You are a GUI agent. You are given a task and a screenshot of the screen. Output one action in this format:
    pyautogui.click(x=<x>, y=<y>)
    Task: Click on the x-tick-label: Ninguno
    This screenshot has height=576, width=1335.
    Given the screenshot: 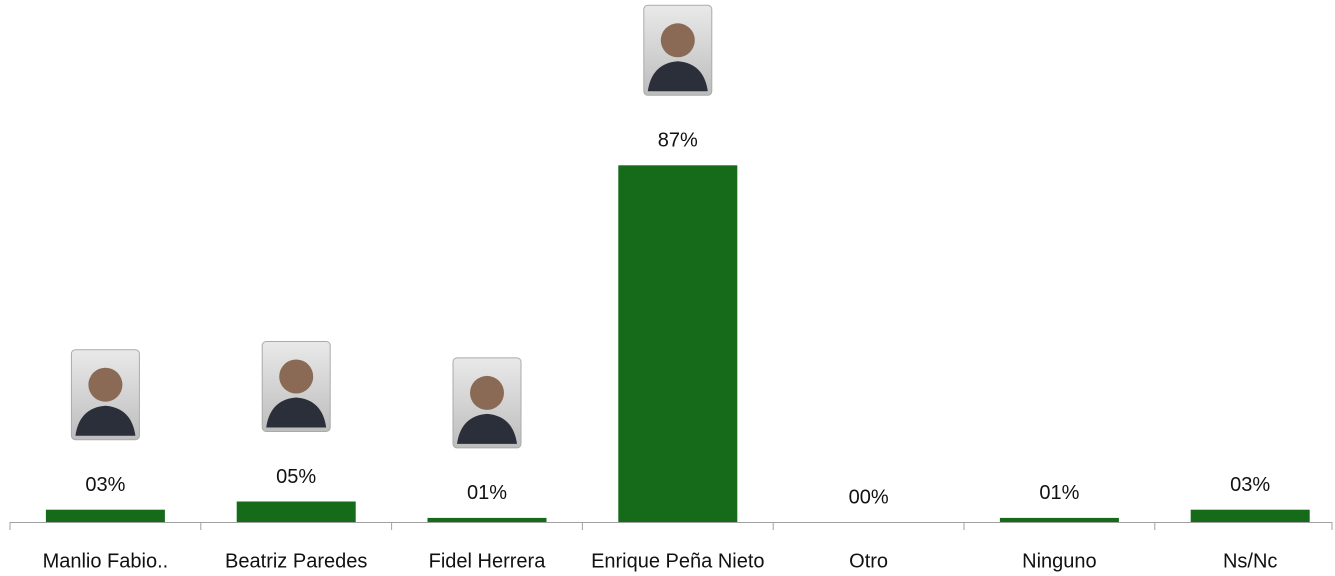 What is the action you would take?
    pyautogui.click(x=1059, y=561)
    